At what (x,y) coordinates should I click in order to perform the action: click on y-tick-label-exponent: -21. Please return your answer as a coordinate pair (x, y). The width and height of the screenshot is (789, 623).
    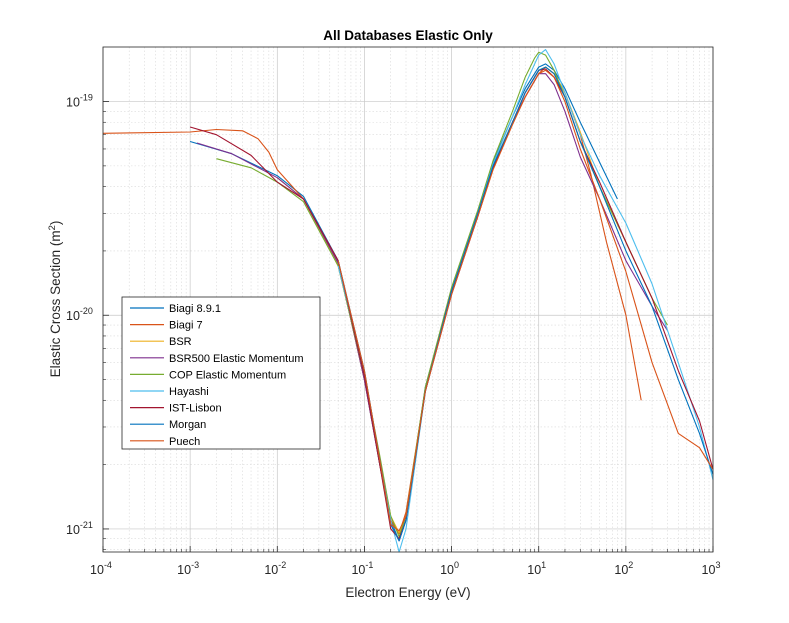
    Looking at the image, I should click on (86, 525).